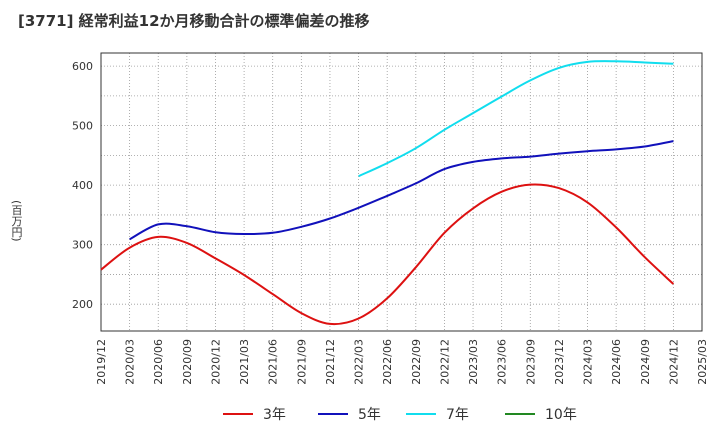 This screenshot has height=440, width=720. Describe the element at coordinates (416, 362) in the screenshot. I see `x-tick-label: 2022/09` at that location.